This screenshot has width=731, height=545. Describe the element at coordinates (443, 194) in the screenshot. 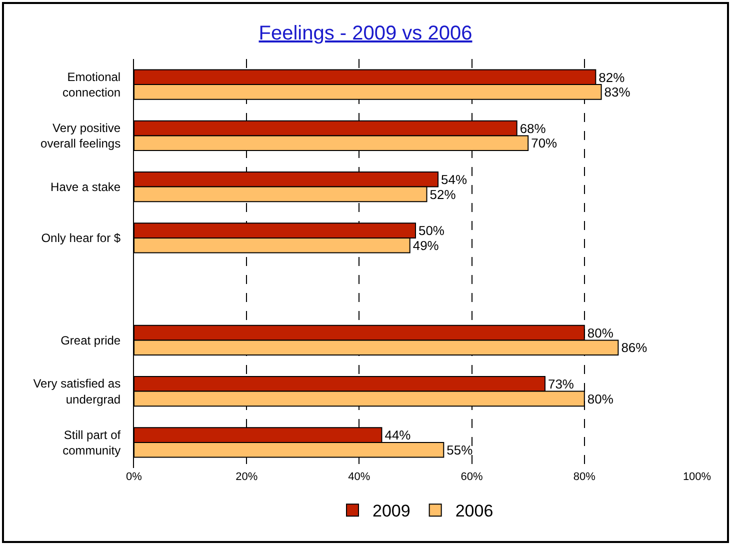

I see `data-label: 52%` at that location.